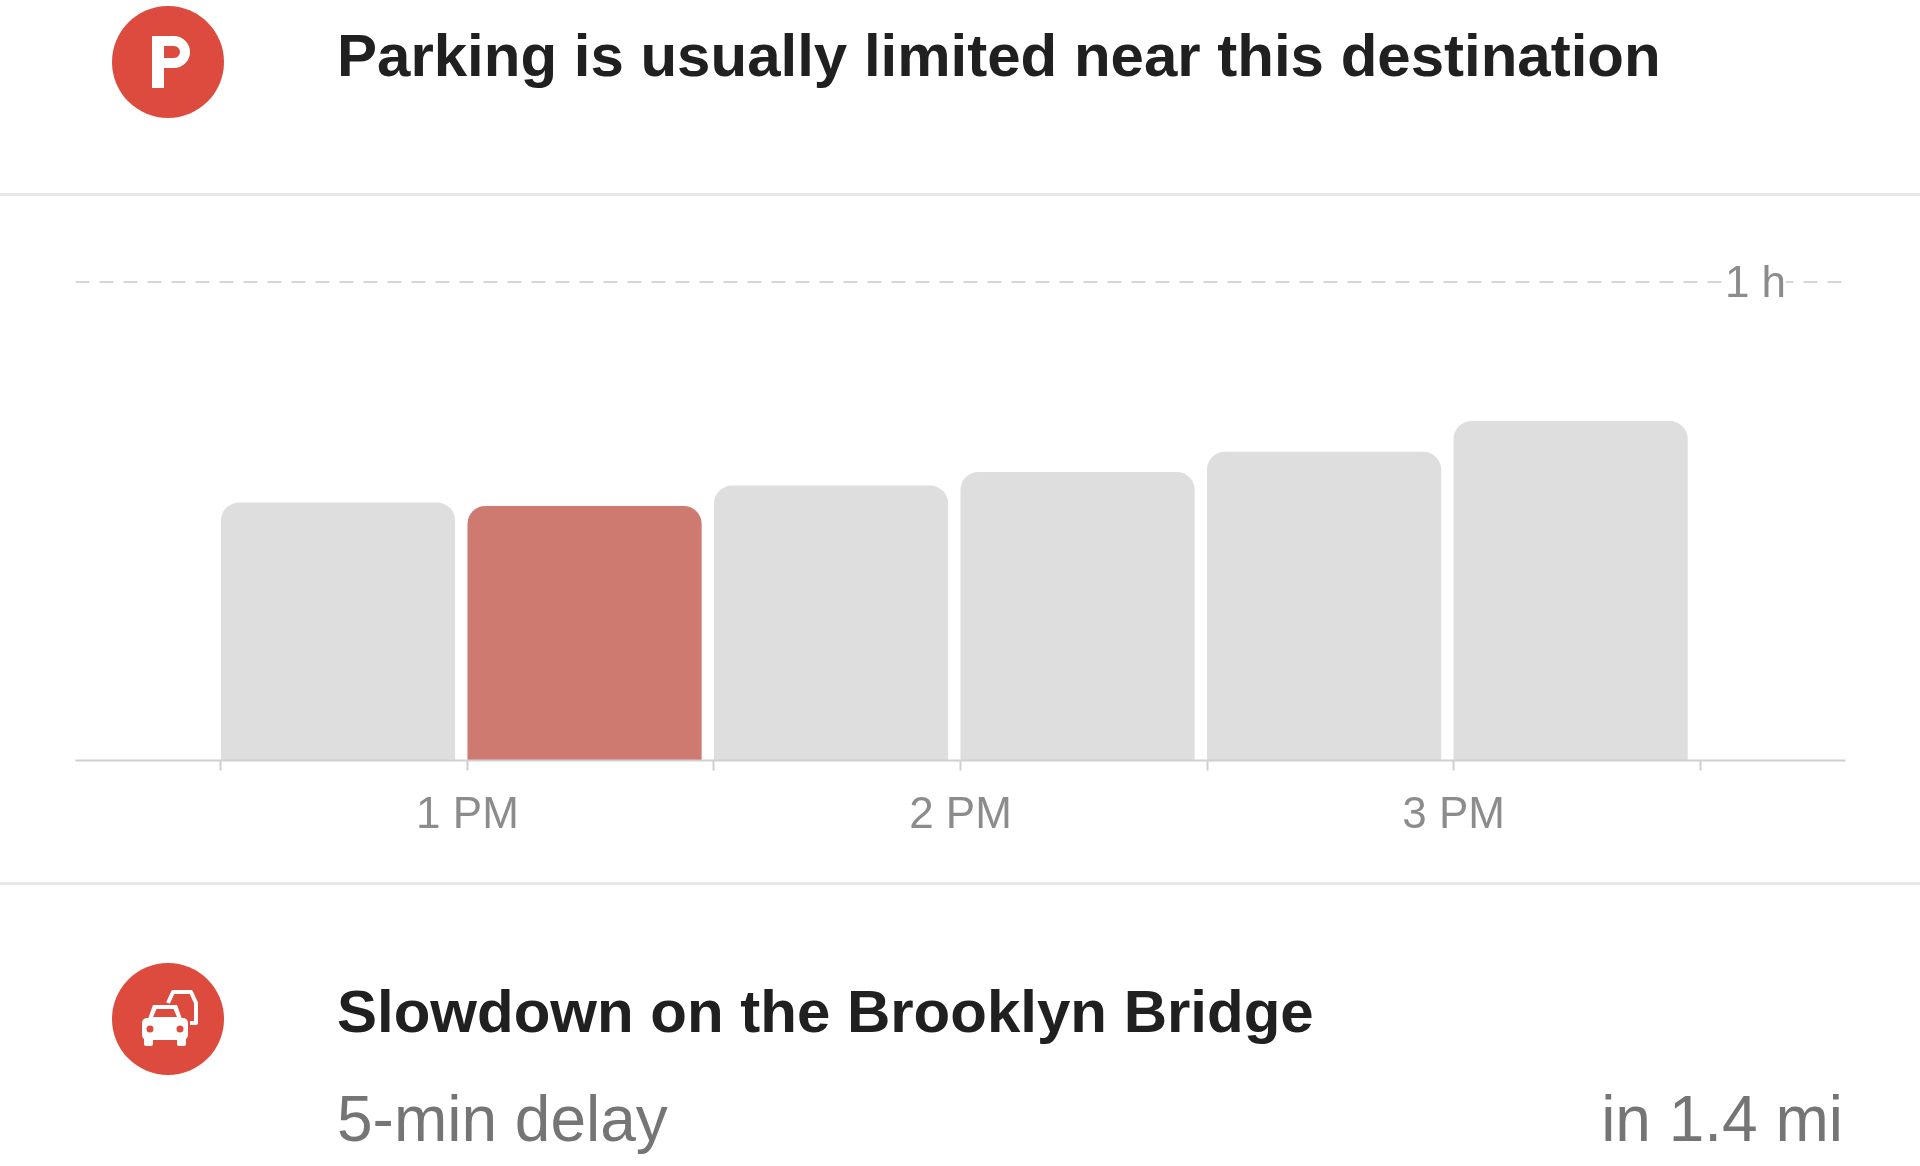 The image size is (1920, 1166). What do you see at coordinates (1755, 282) in the screenshot?
I see `ref-line-label: 1 h` at bounding box center [1755, 282].